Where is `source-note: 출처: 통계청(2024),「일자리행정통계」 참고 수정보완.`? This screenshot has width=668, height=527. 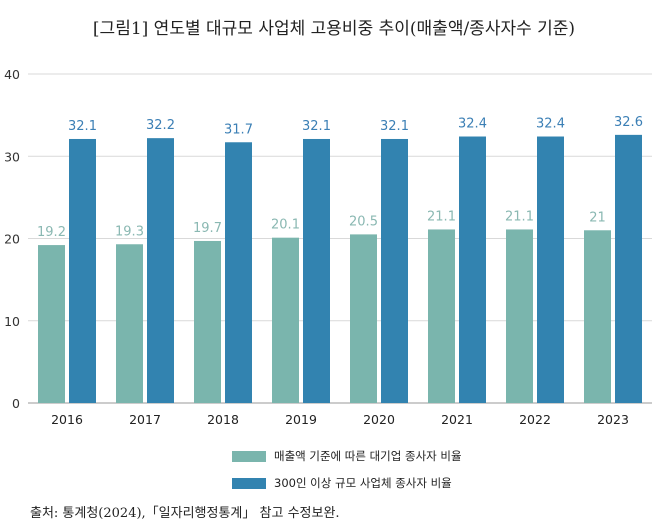 source-note: 출처: 통계청(2024),「일자리행정통계」 참고 수정보완. is located at coordinates (185, 513).